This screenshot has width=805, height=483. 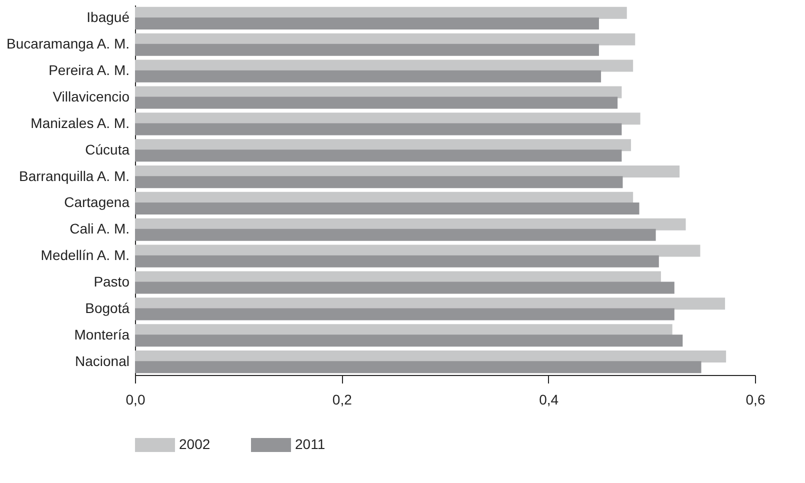 What do you see at coordinates (107, 149) in the screenshot?
I see `y-tick-label: Cúcuta` at bounding box center [107, 149].